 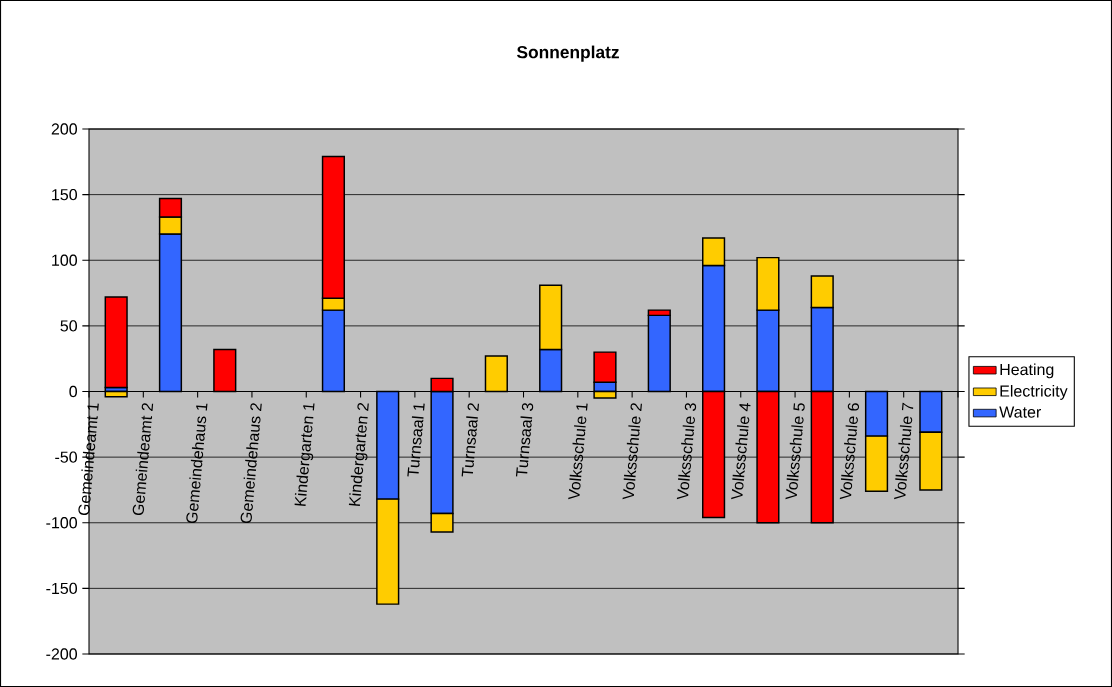 What do you see at coordinates (65, 194) in the screenshot?
I see `y-tick-label: 150` at bounding box center [65, 194].